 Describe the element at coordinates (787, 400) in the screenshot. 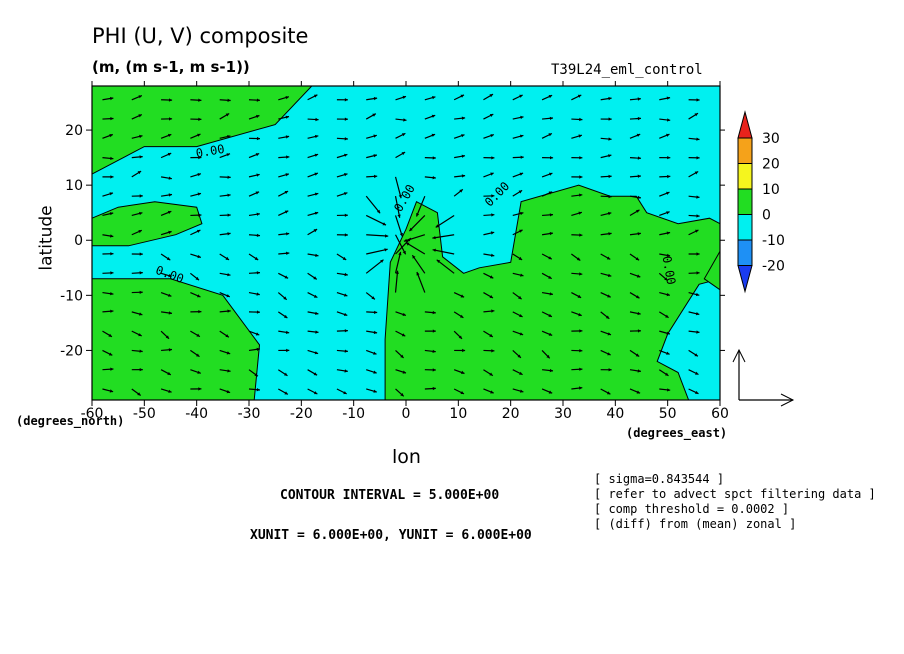

I see `reference-vector-x-head` at that location.